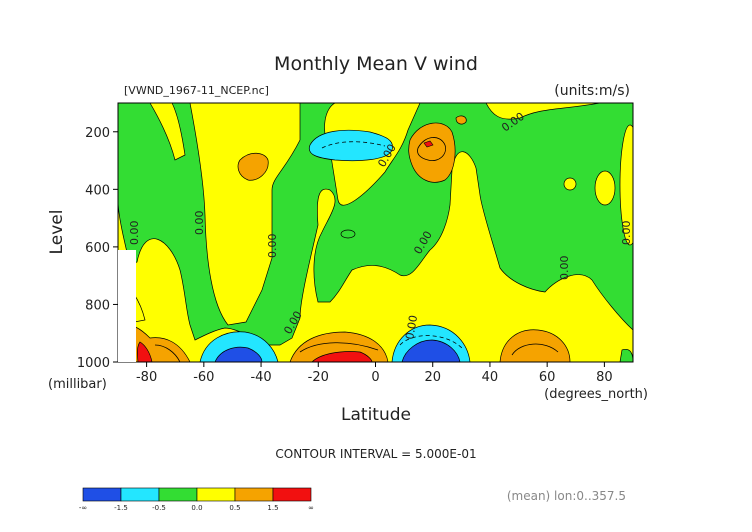  I want to click on units-label: (units:m/s), so click(592, 91).